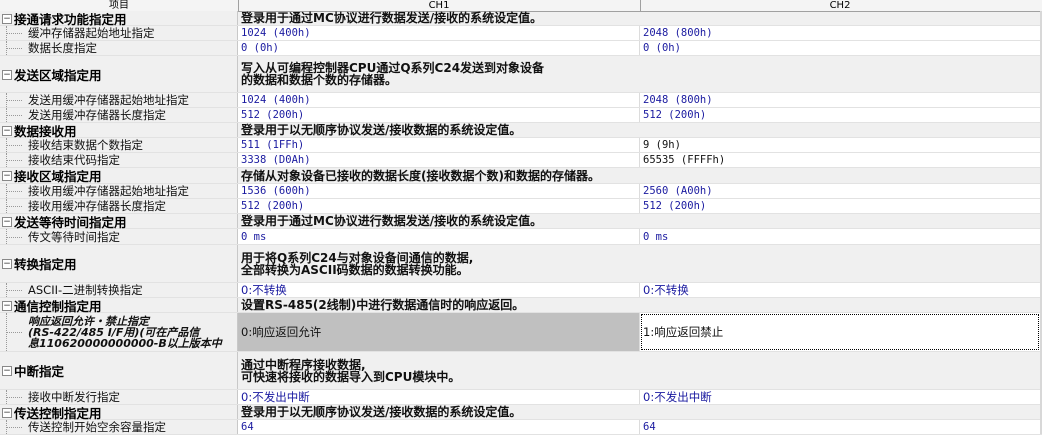 This screenshot has height=435, width=1042. I want to click on ch1-value-cell: 0:不发出中断, so click(439, 397).